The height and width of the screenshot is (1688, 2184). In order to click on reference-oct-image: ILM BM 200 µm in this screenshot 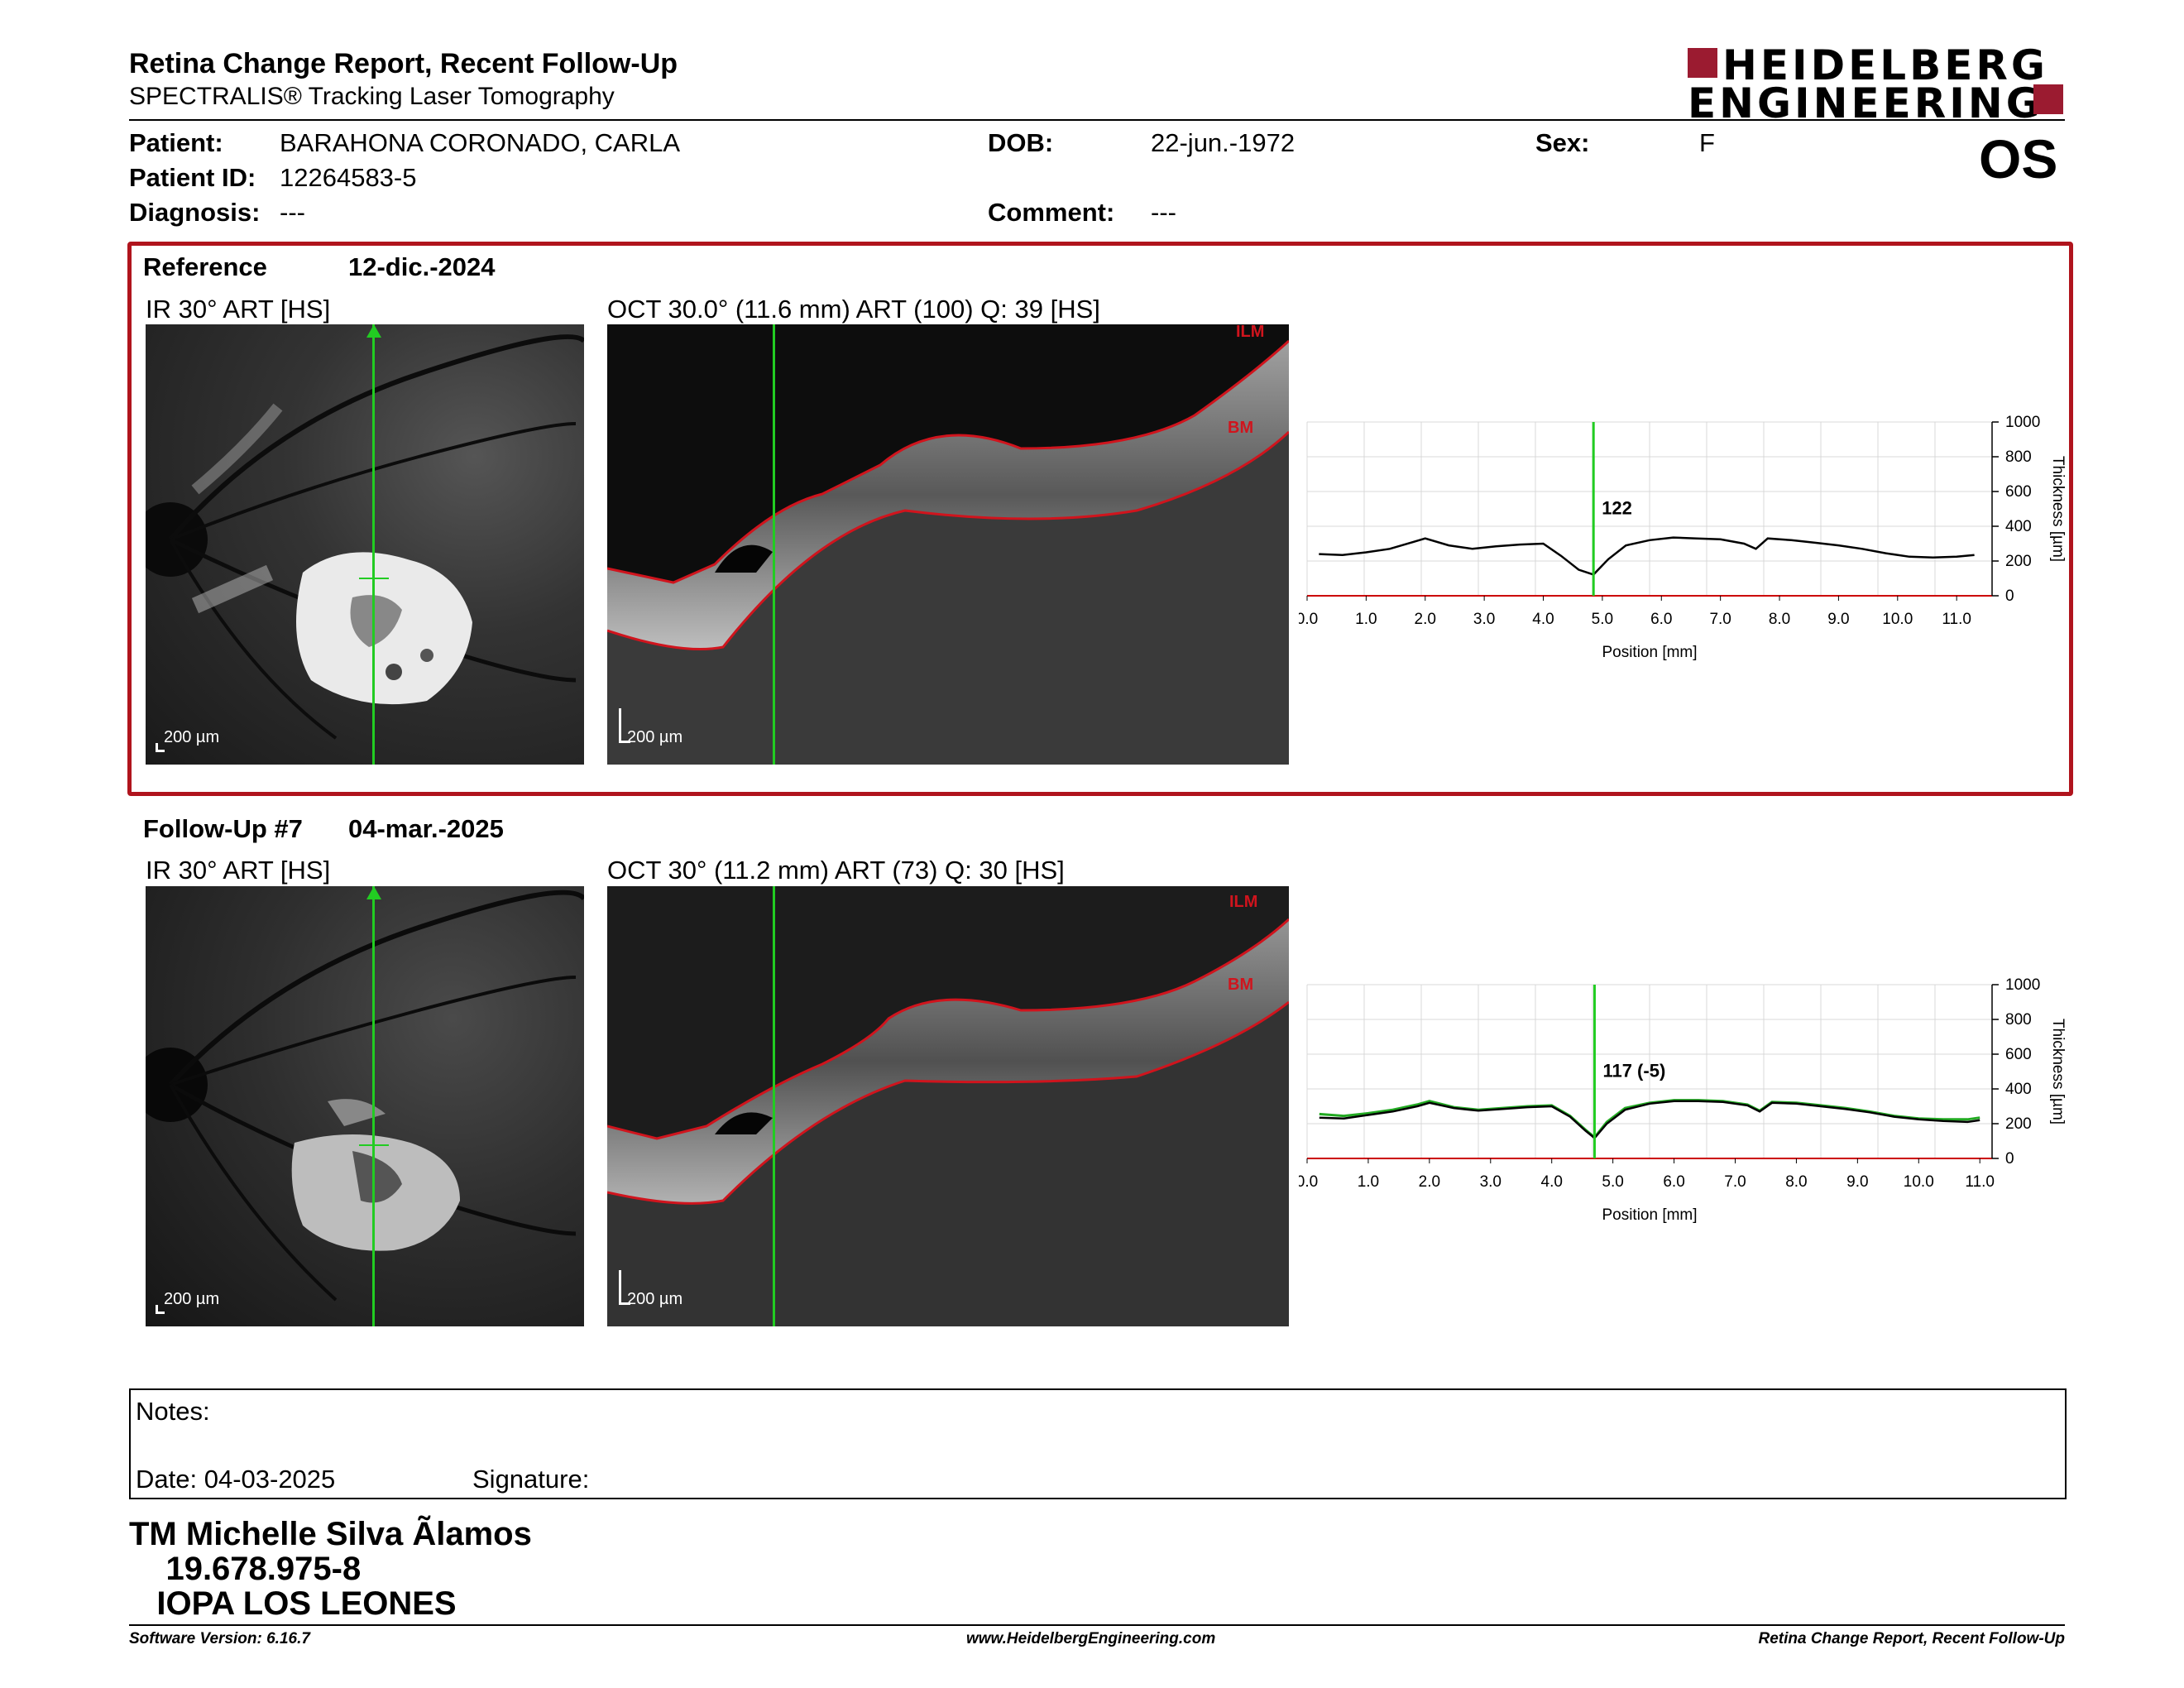, I will do `click(948, 544)`.